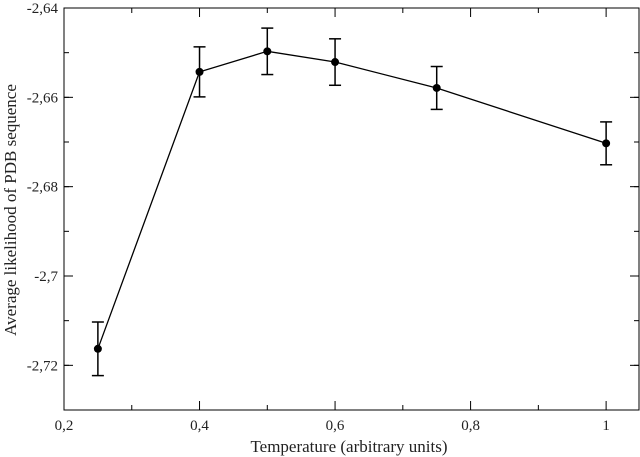 The image size is (640, 457). I want to click on x-axis-label: Temperature (arbitrary units), so click(348, 446).